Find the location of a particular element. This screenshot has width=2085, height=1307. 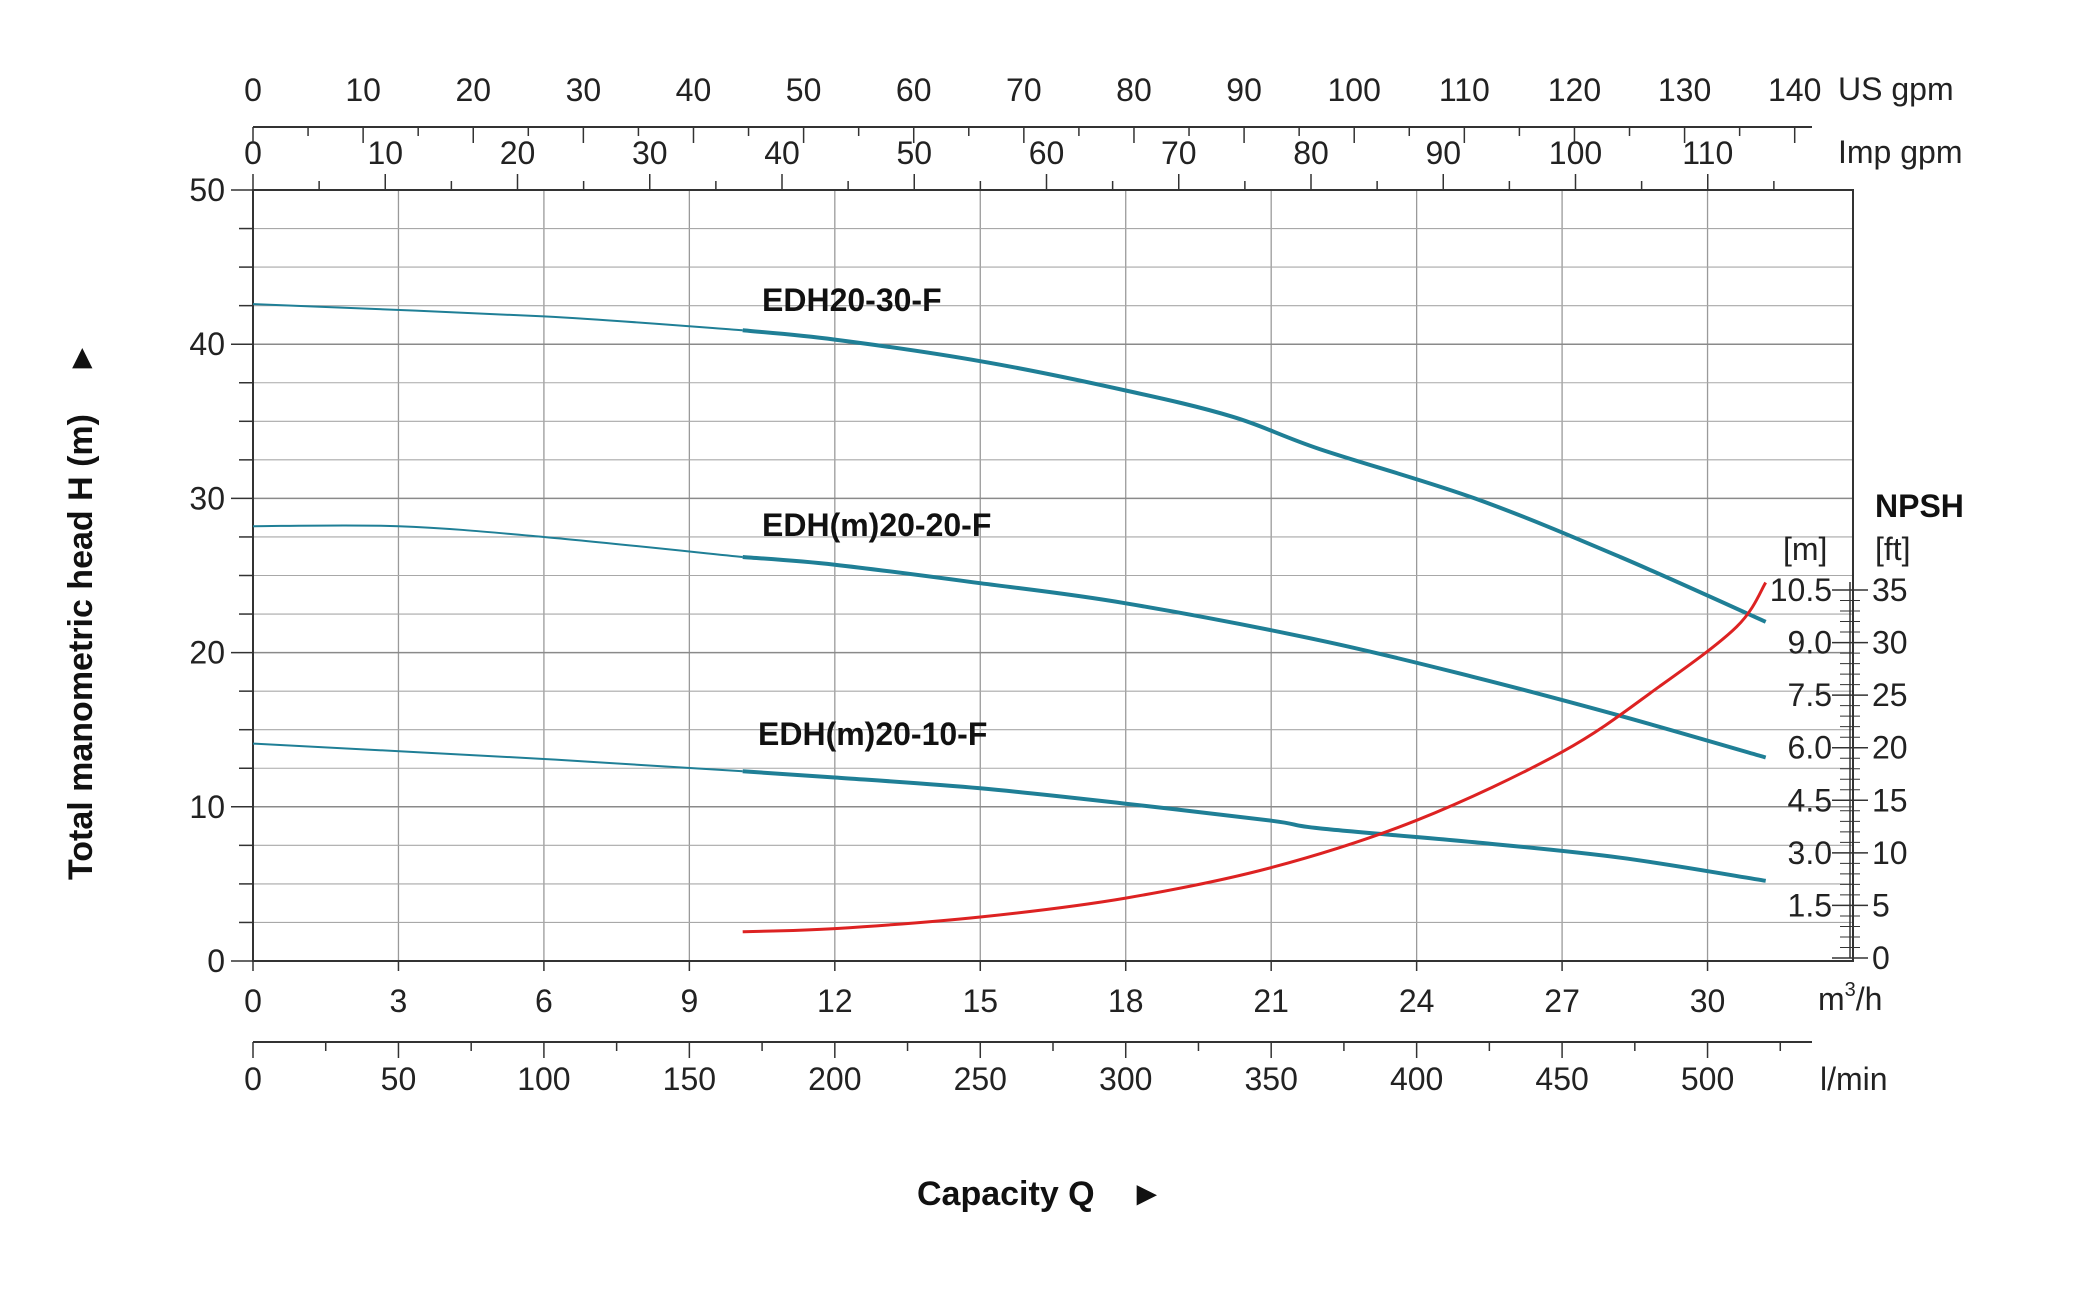

y-axis-arrow-icon: ► is located at coordinates (81, 358).